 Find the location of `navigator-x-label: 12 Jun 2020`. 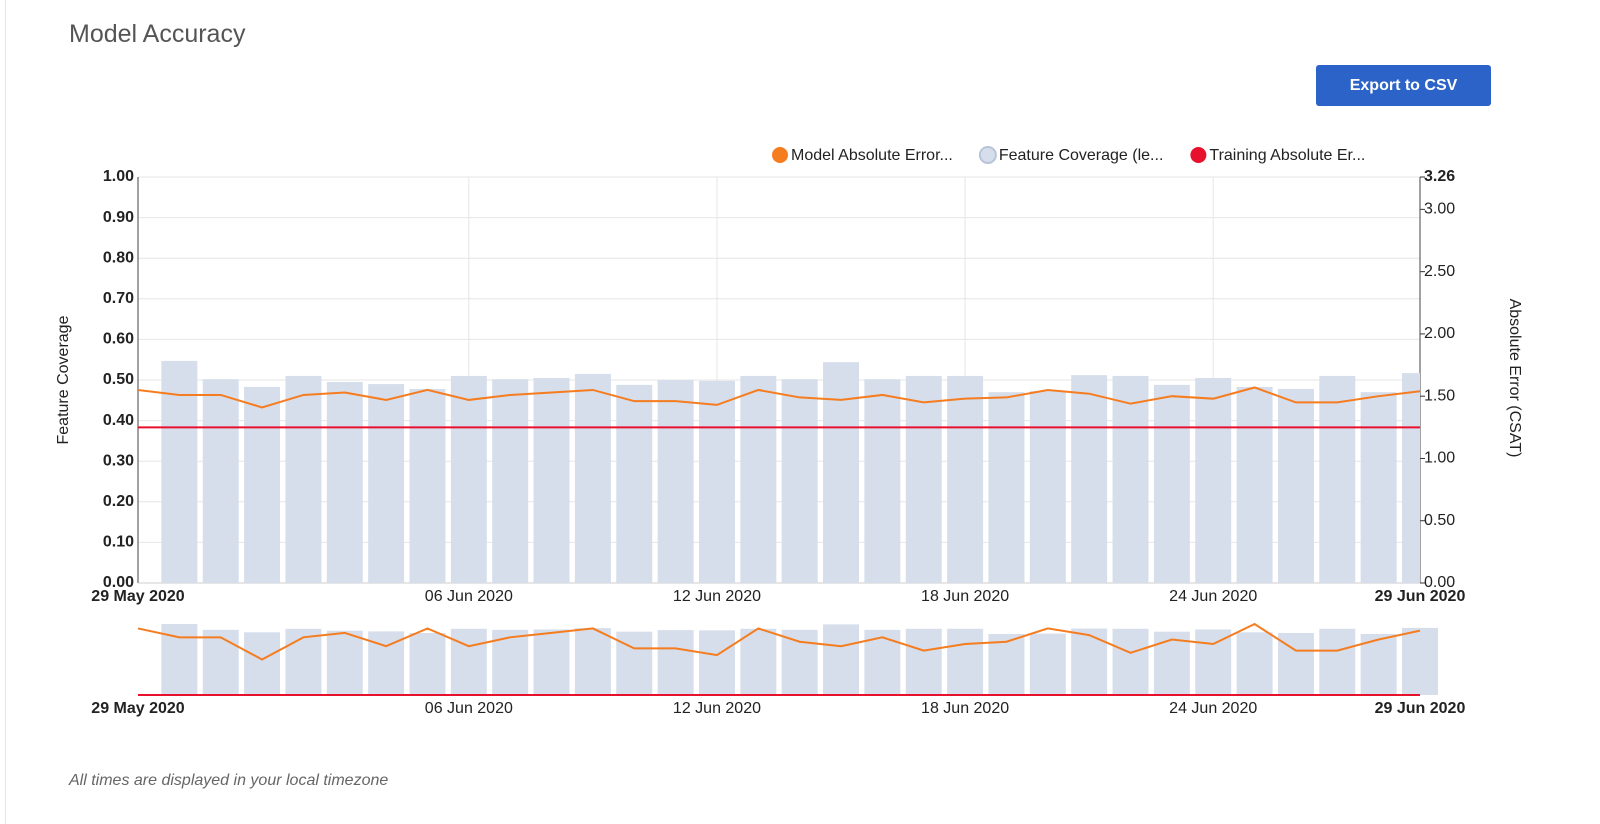

navigator-x-label: 12 Jun 2020 is located at coordinates (717, 708).